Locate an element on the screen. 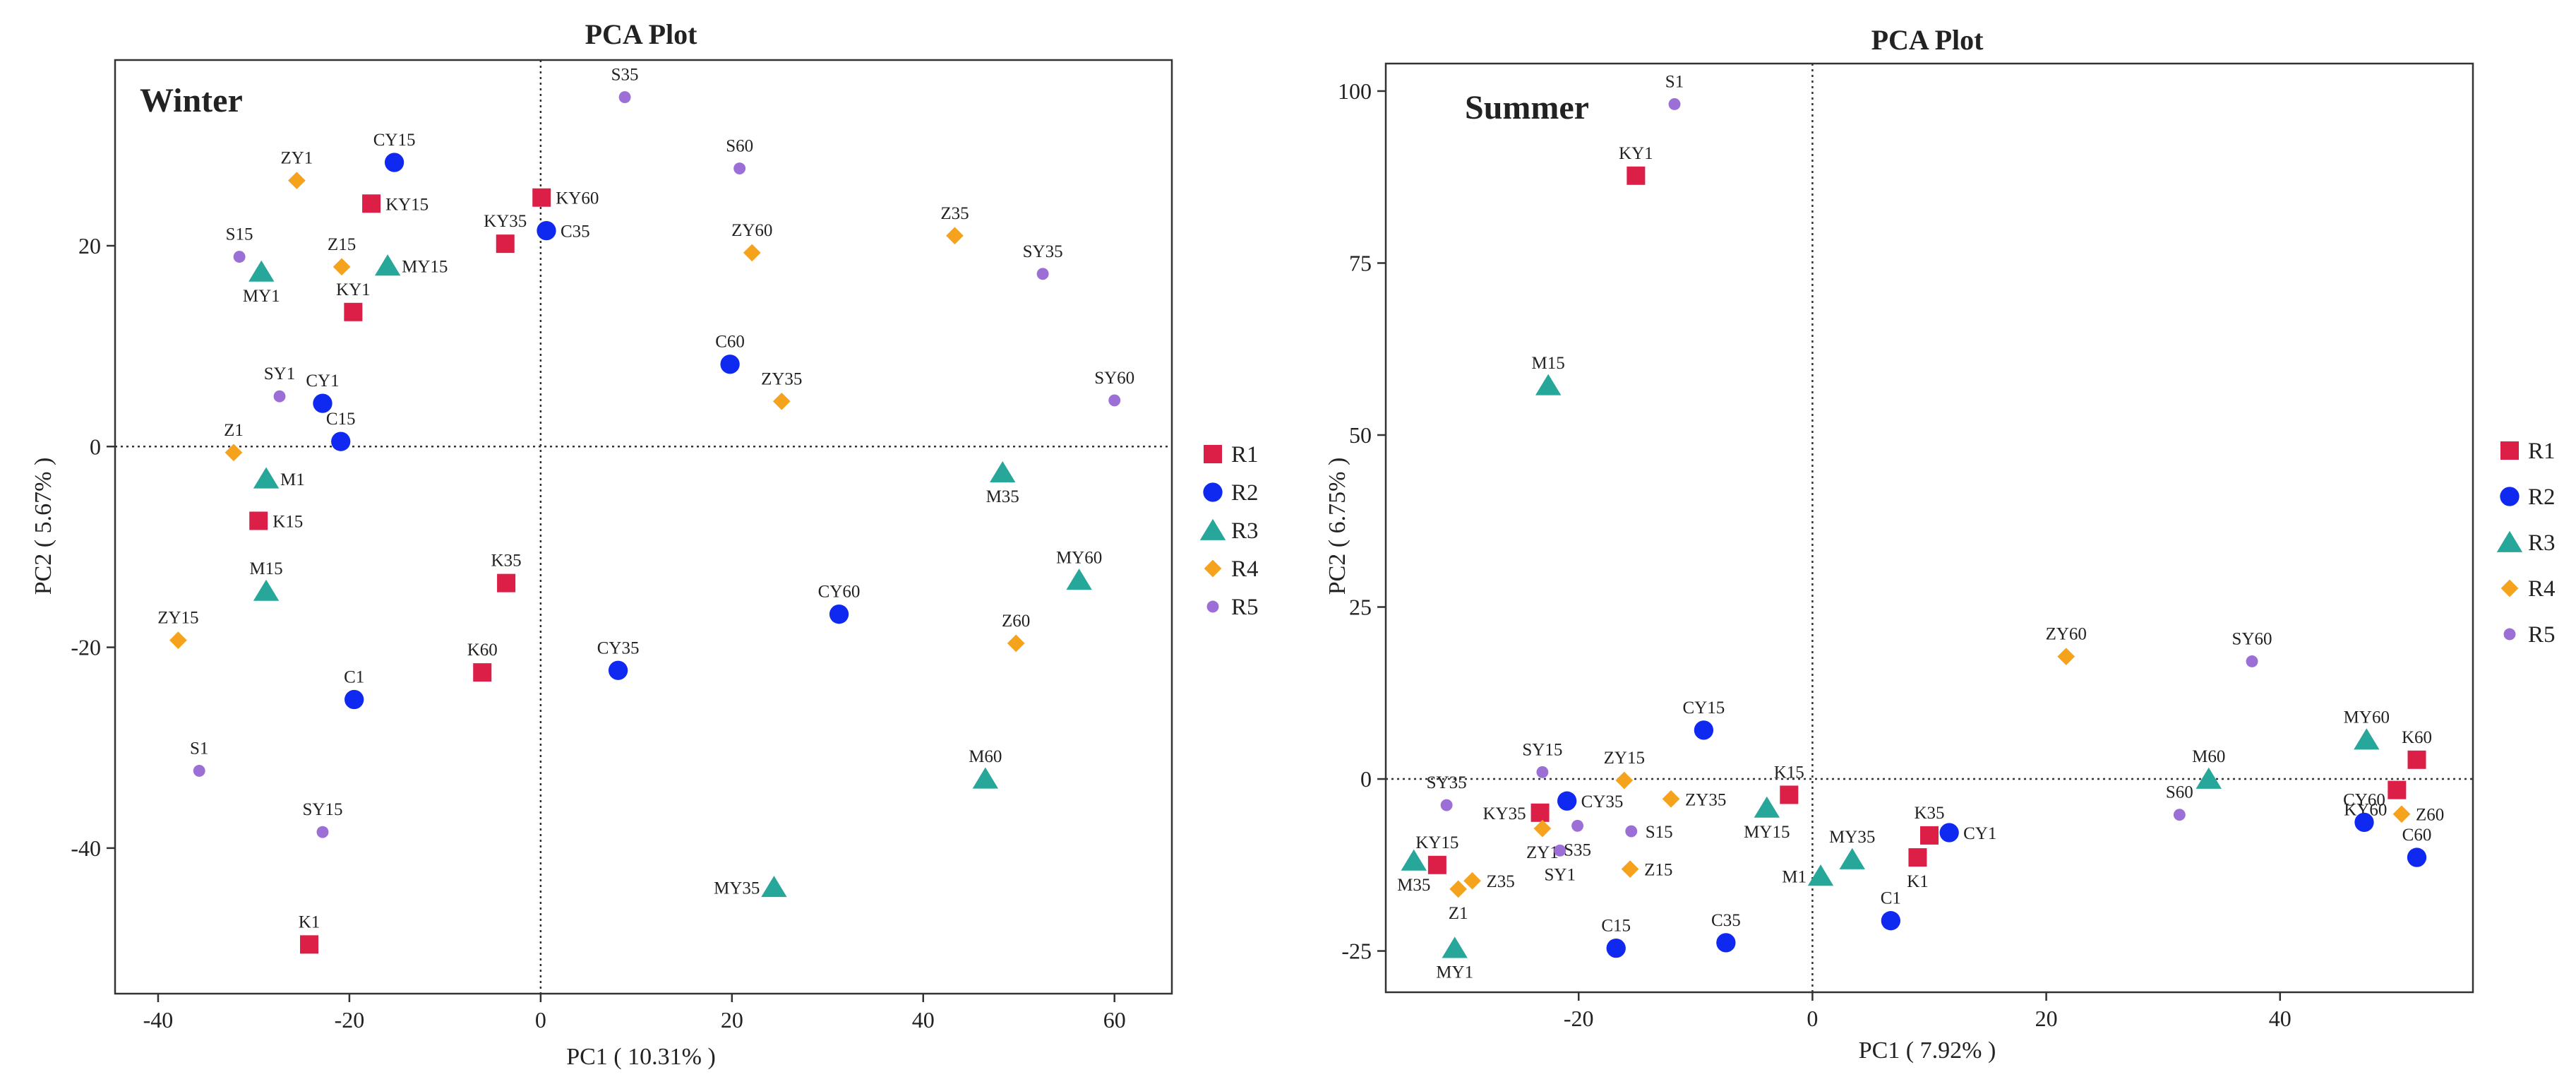  point-cy1 is located at coordinates (1949, 833).